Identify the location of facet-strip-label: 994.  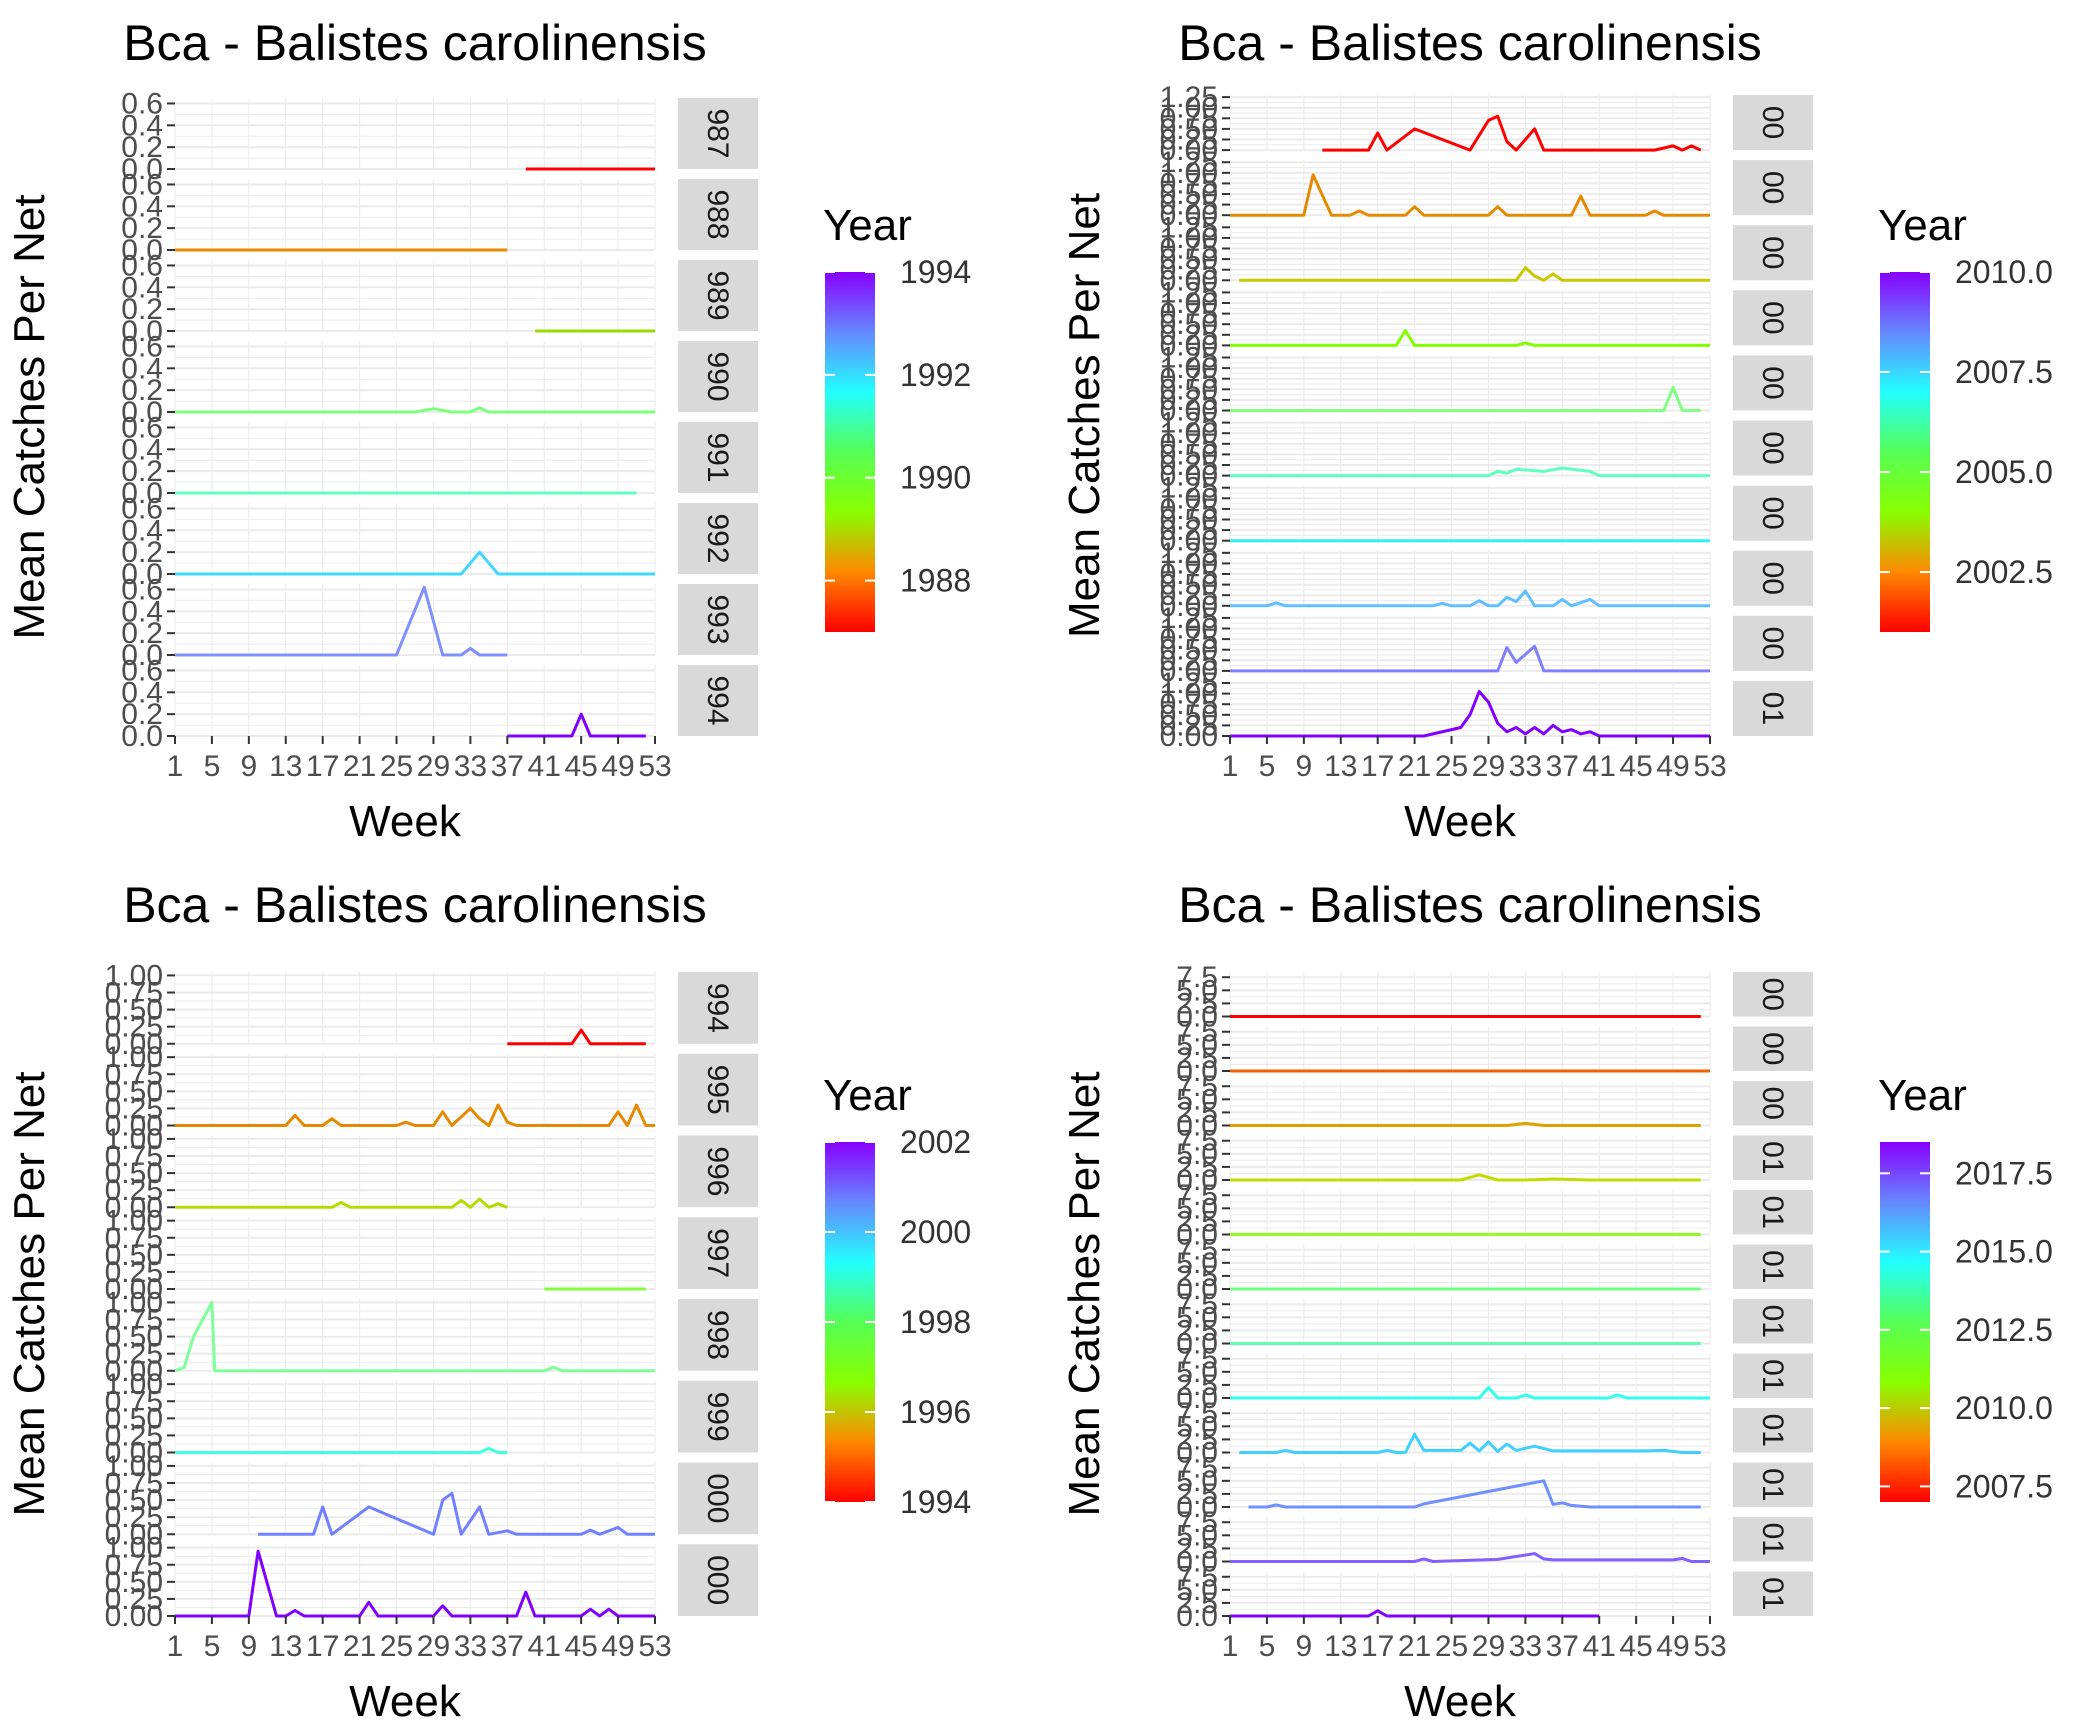
(717, 1008).